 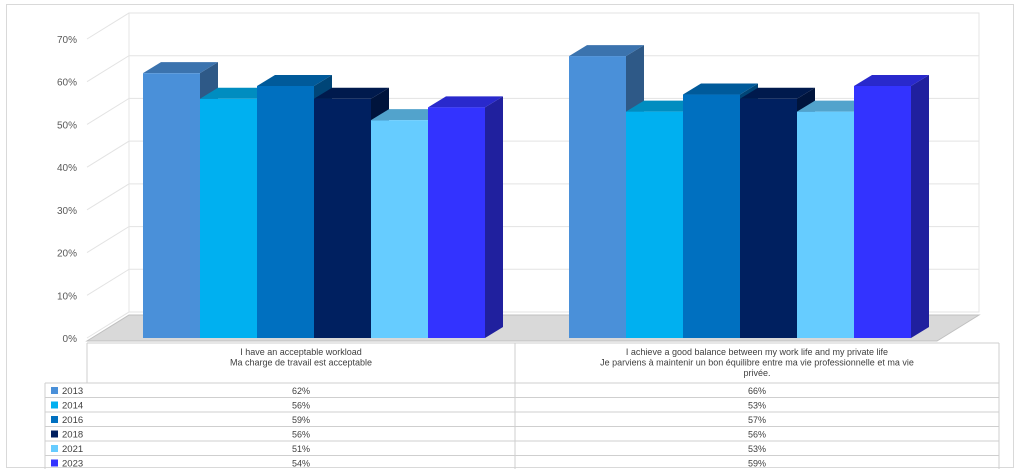 I want to click on y-tick-label: 70%, so click(x=67, y=40).